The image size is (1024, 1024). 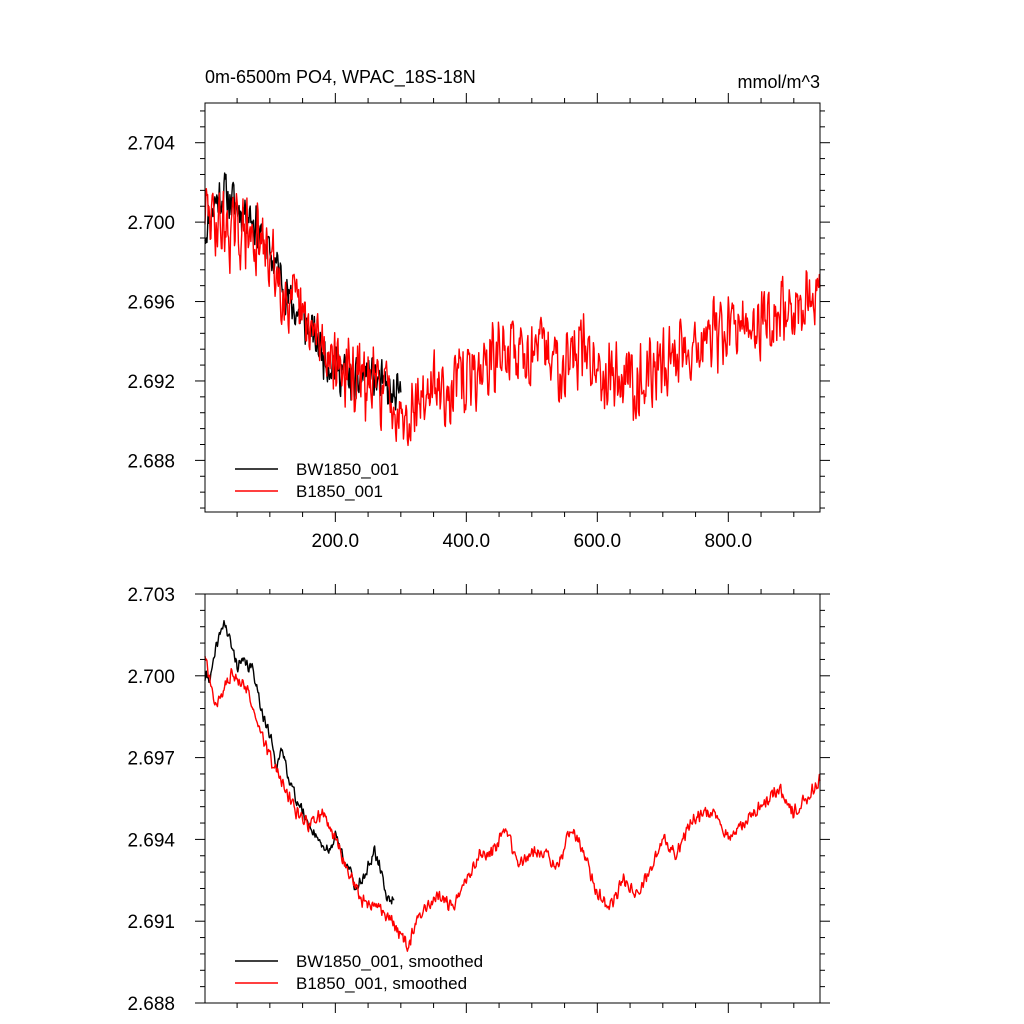 I want to click on y-tick-label: 2.697, so click(x=151, y=759).